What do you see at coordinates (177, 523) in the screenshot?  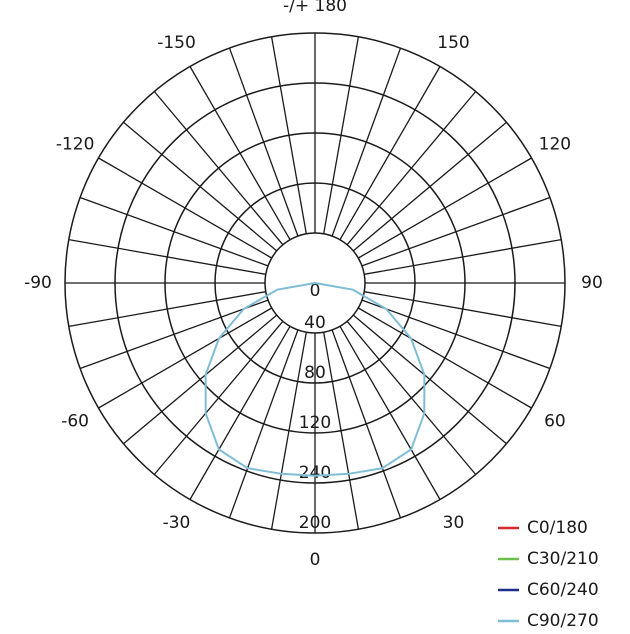 I see `angle-label: -30` at bounding box center [177, 523].